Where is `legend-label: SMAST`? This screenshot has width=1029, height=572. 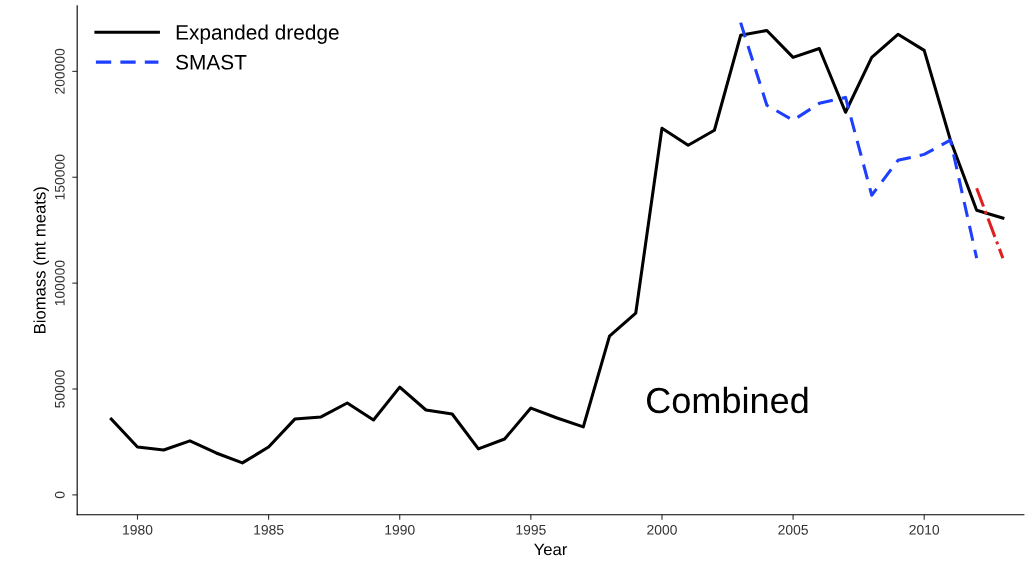
legend-label: SMAST is located at coordinates (211, 62).